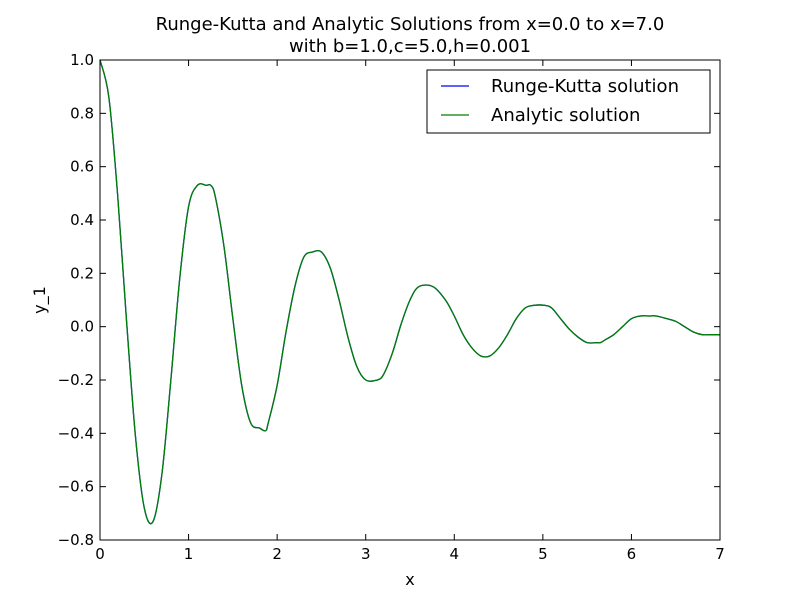  Describe the element at coordinates (82, 60) in the screenshot. I see `y-tick-label: 1.0` at that location.